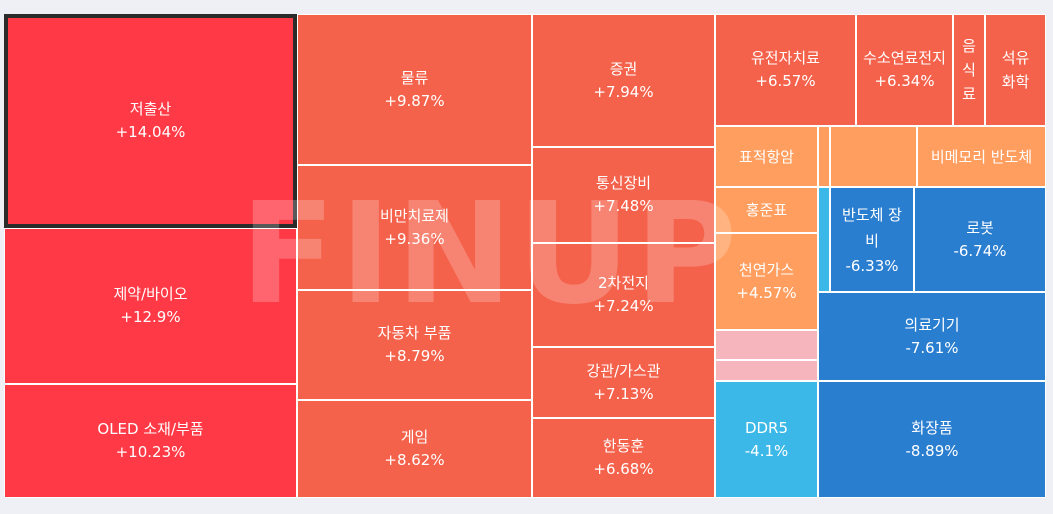 The width and height of the screenshot is (1053, 514). I want to click on tile-change: -7.61%, so click(932, 347).